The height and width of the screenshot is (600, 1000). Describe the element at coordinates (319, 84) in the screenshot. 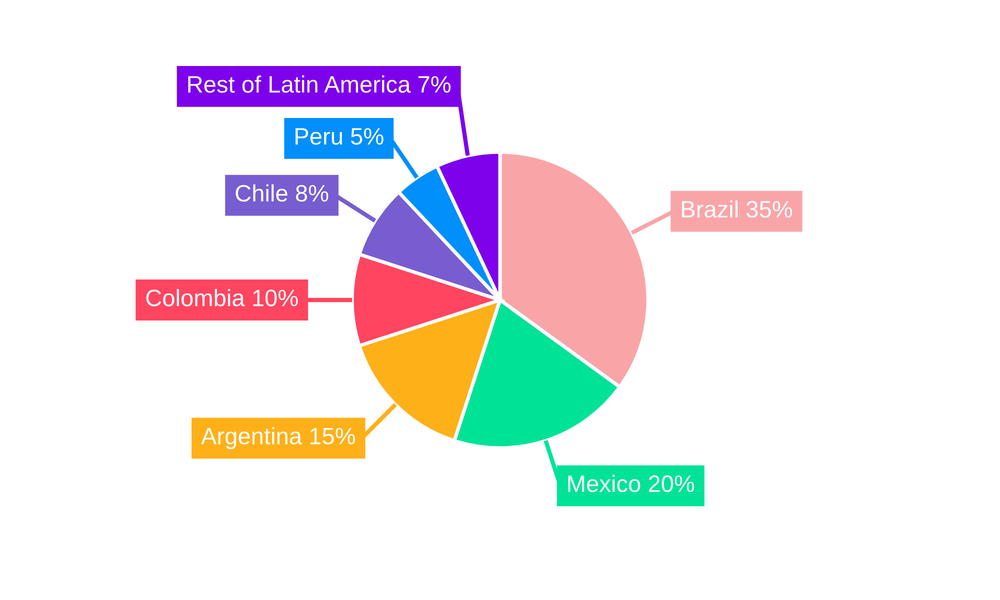

I see `slice-label: Rest of Latin America 7%` at that location.